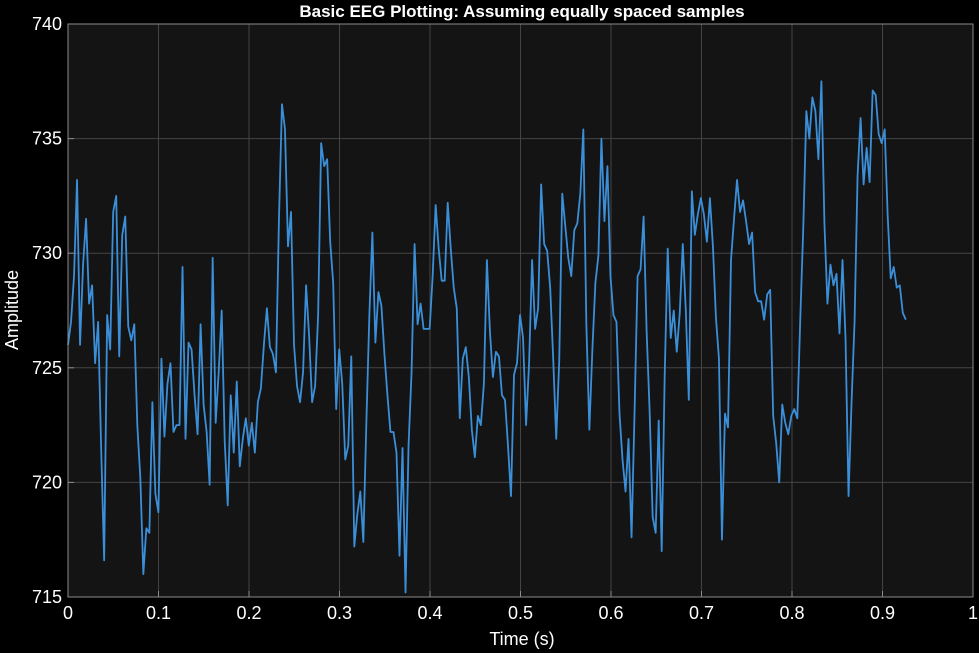 This screenshot has width=979, height=653. I want to click on x-tick-label: 0.3, so click(339, 613).